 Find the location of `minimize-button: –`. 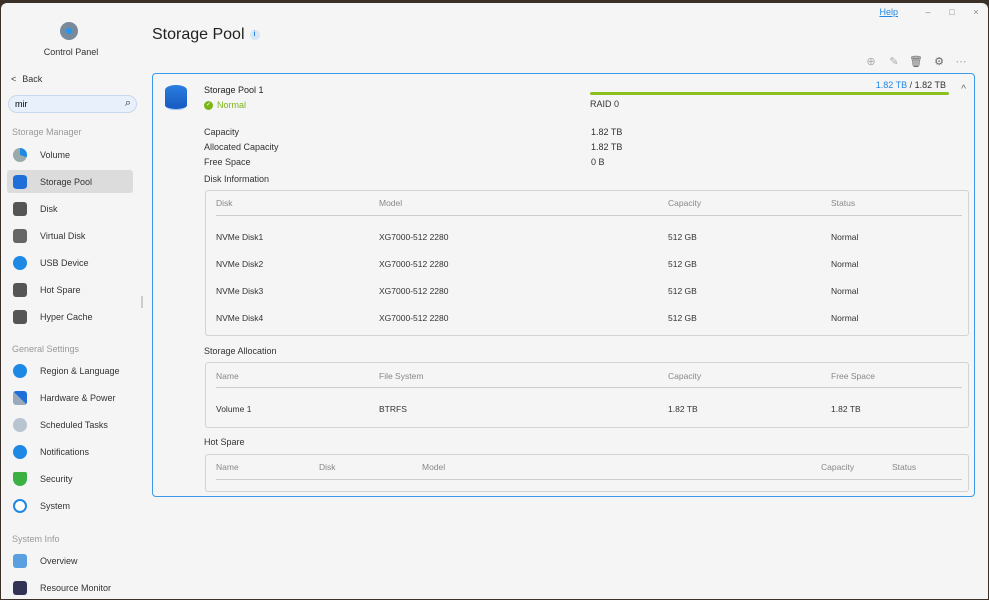

minimize-button: – is located at coordinates (928, 12).